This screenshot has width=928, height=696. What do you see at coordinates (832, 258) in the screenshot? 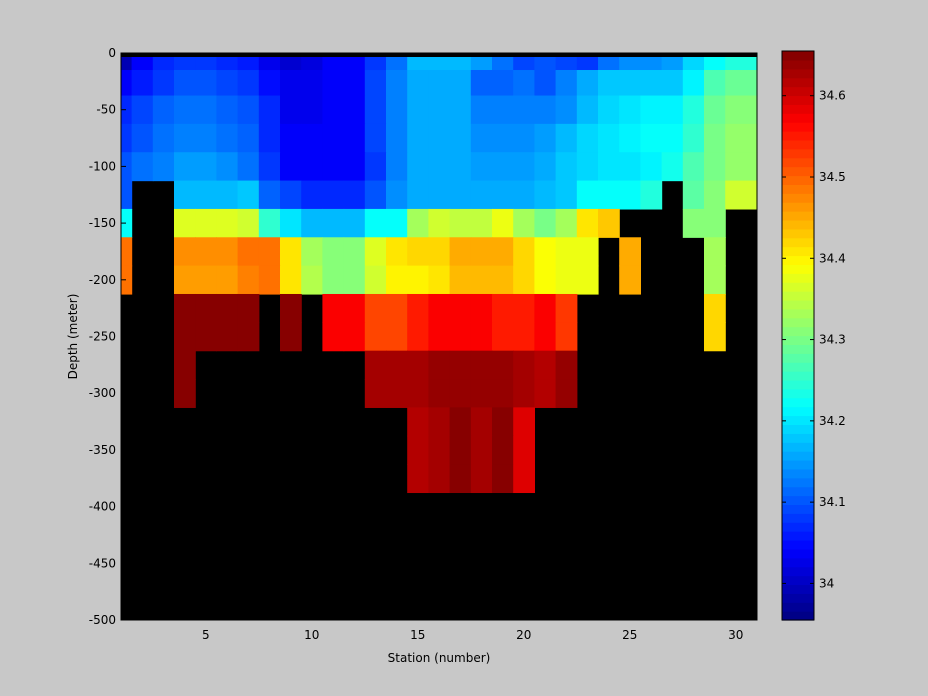
I see `colorbar-tick-label: 34.4` at bounding box center [832, 258].